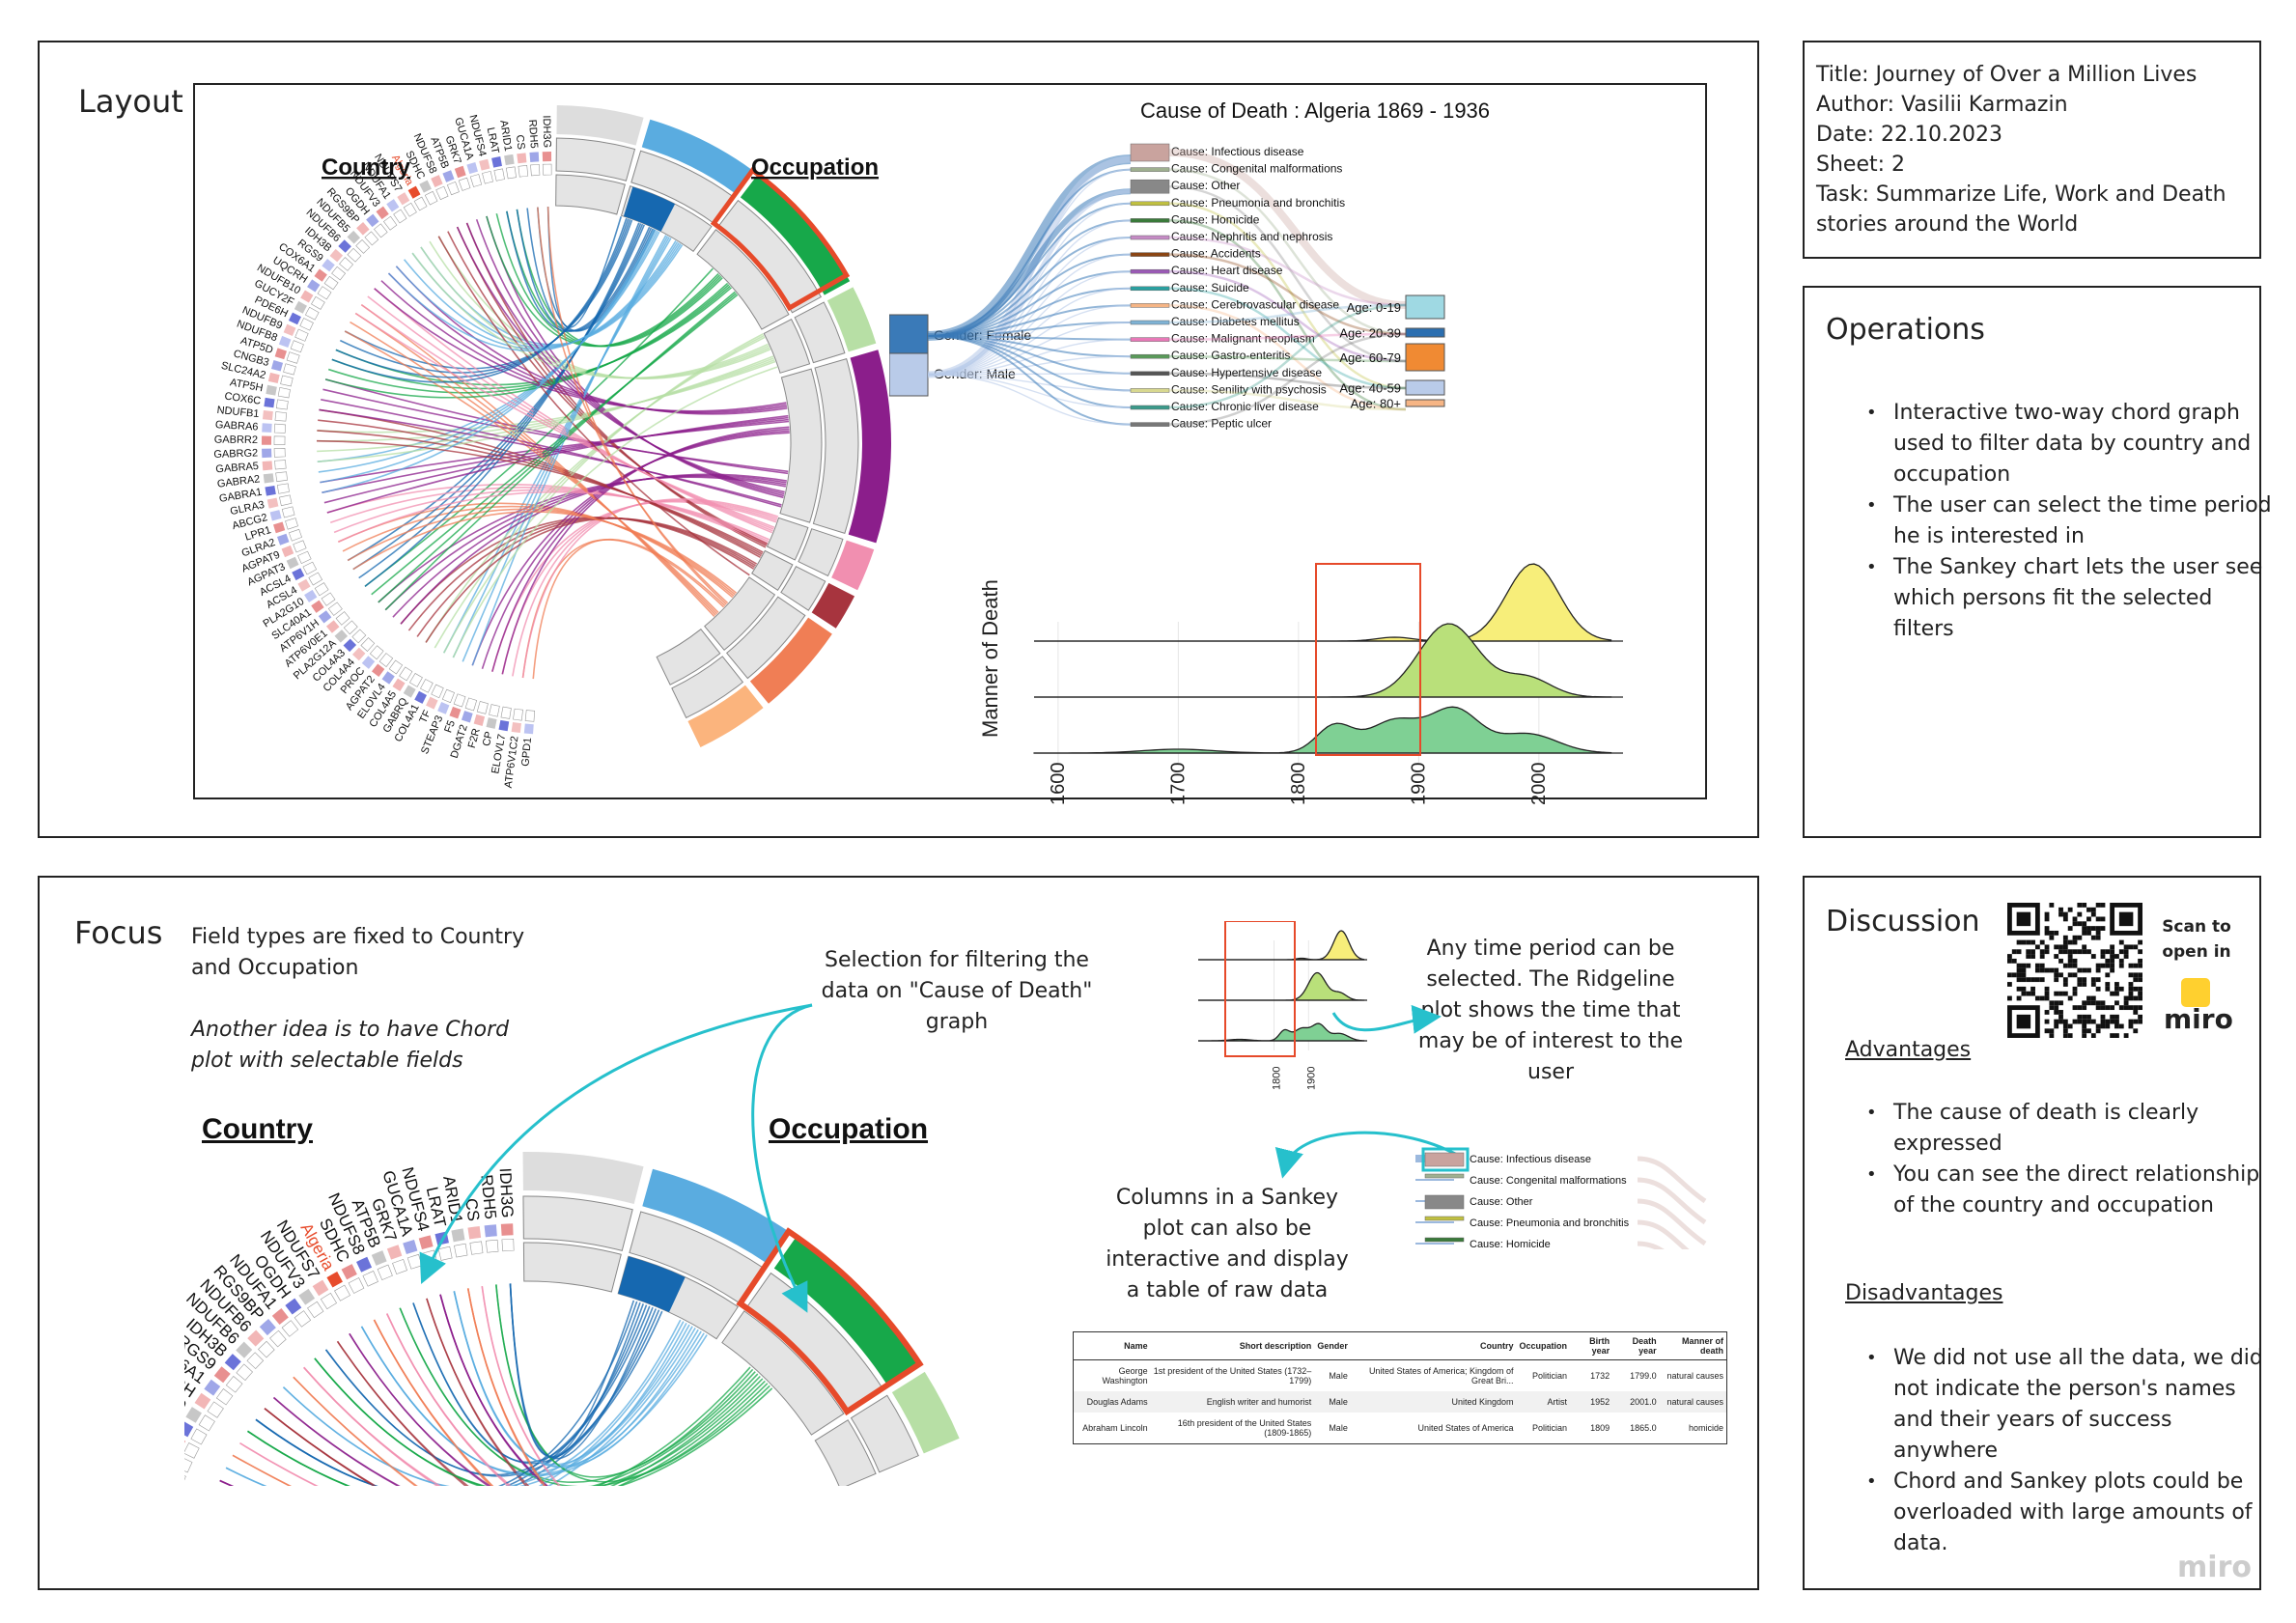 Image resolution: width=2296 pixels, height=1623 pixels. What do you see at coordinates (1434, 1346) in the screenshot?
I see `table-header-cell: Country` at bounding box center [1434, 1346].